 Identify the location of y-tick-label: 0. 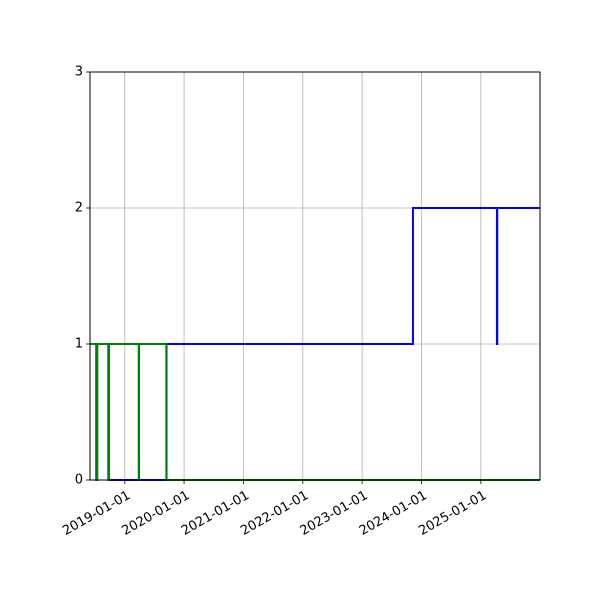
(79, 480).